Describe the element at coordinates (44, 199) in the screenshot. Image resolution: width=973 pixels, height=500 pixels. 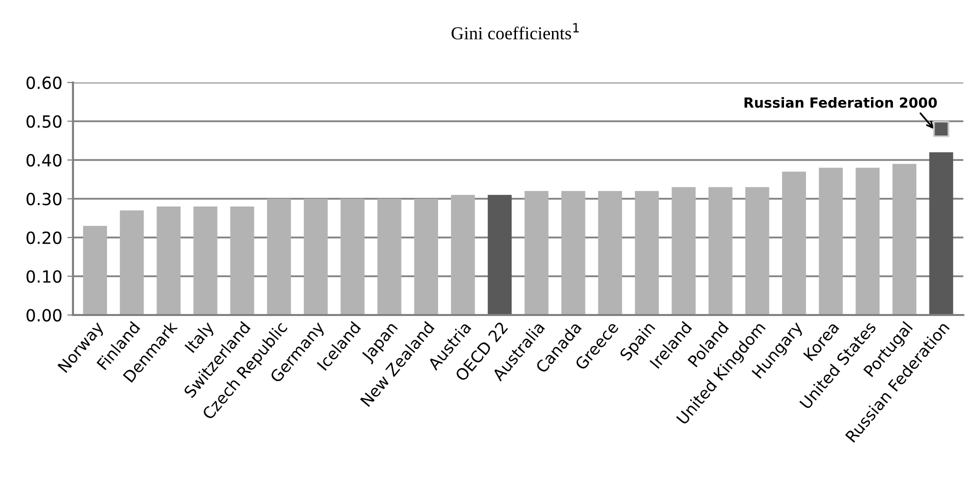
I see `y-tick-label: 0.30` at that location.